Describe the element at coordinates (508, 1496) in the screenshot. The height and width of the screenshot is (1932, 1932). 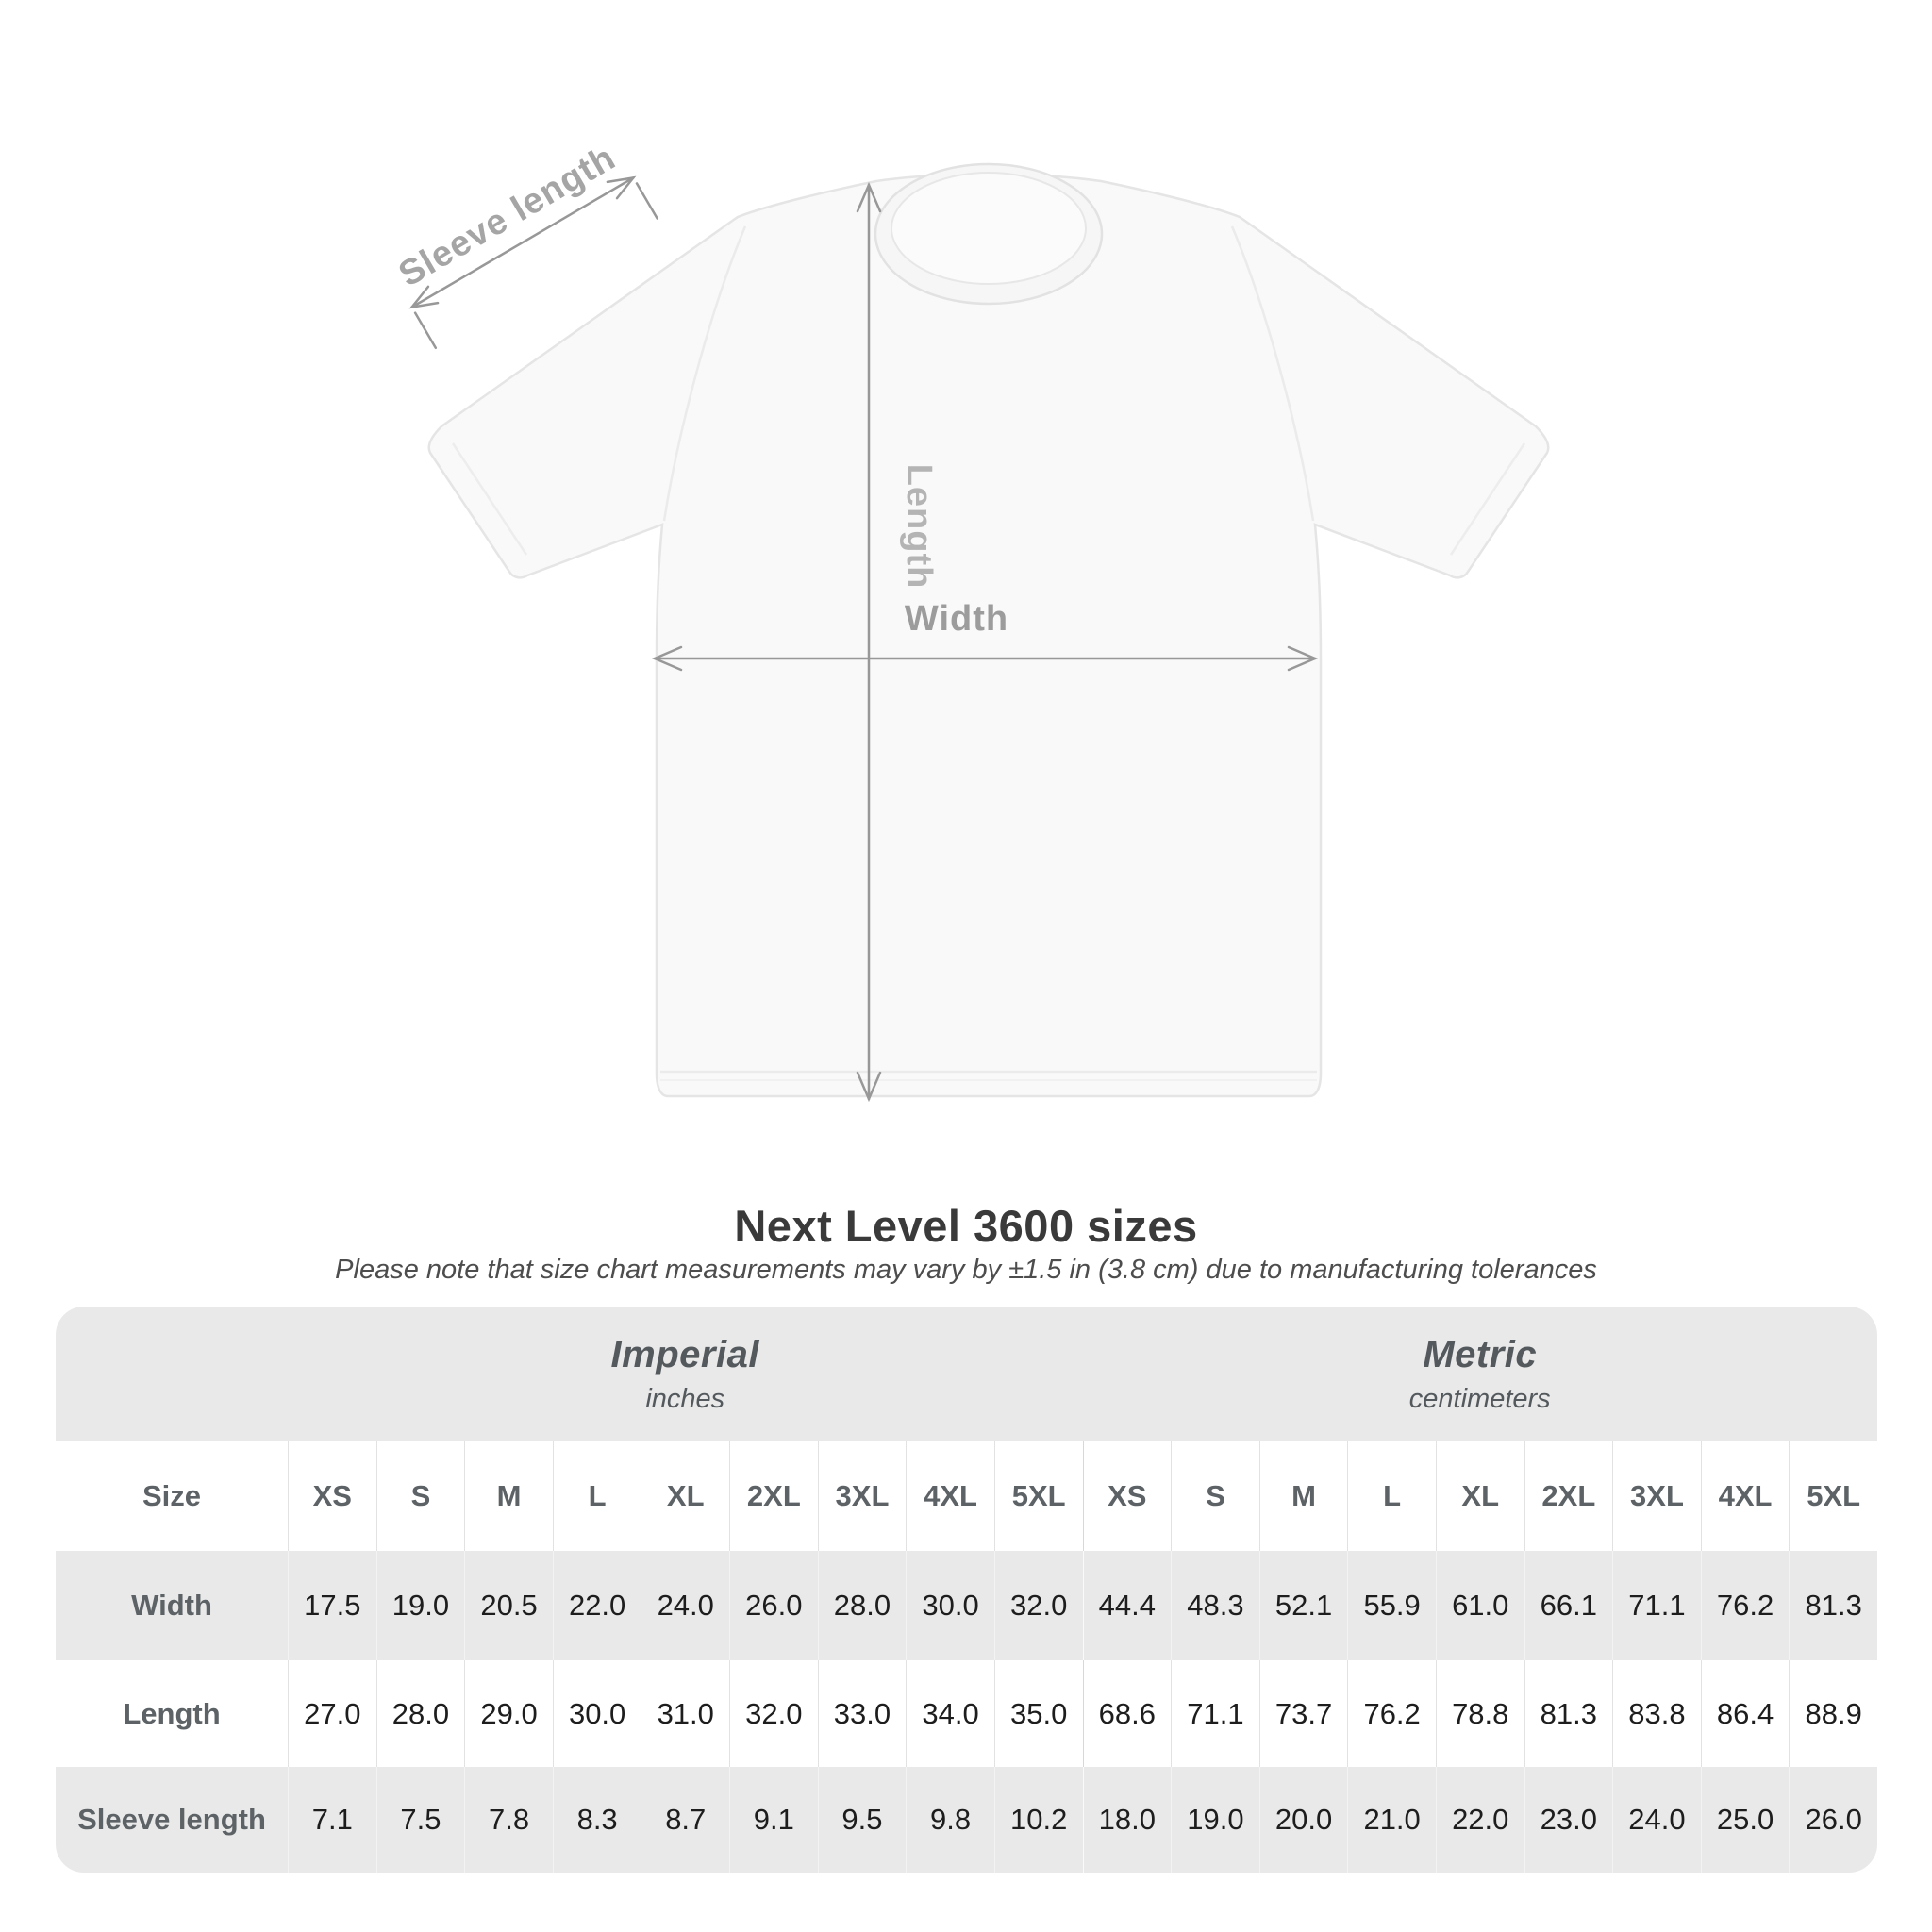
I see `size-header-imperial-m: M` at that location.